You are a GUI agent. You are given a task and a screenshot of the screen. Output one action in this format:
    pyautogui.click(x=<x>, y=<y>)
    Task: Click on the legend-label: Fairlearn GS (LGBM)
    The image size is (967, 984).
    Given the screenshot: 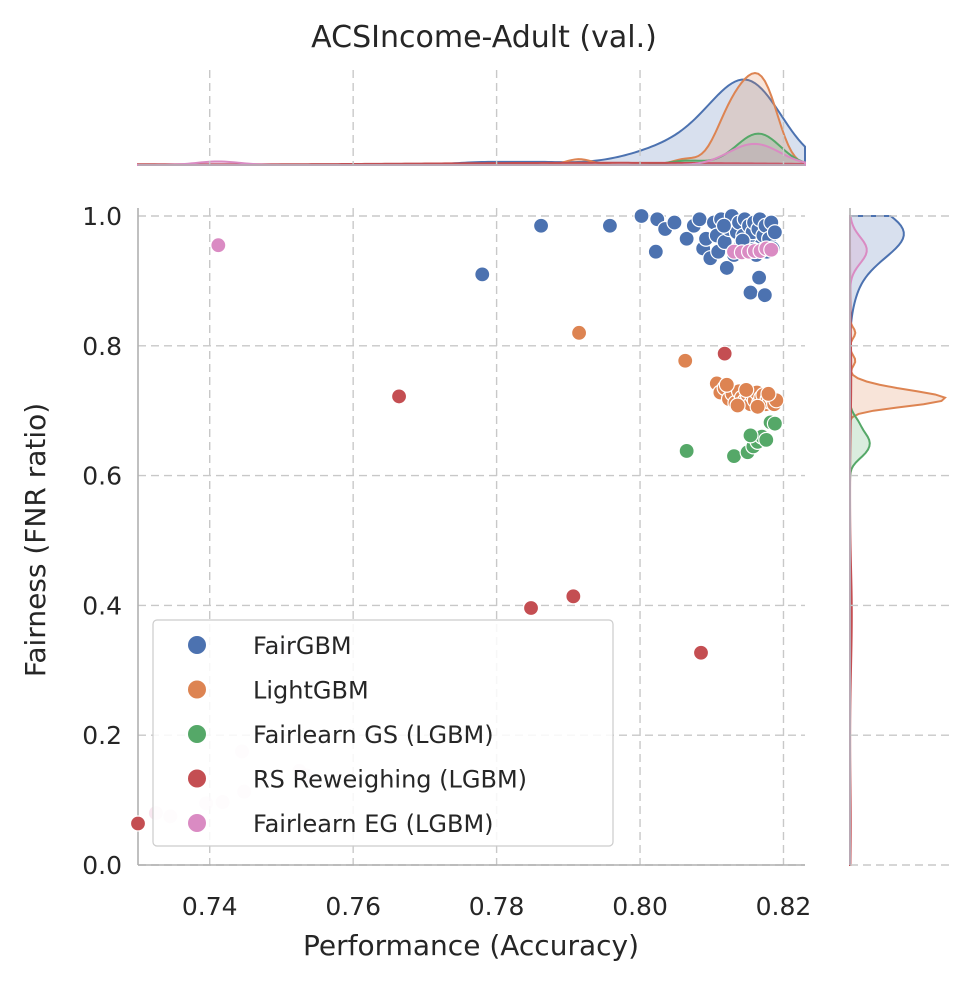 What is the action you would take?
    pyautogui.click(x=373, y=735)
    